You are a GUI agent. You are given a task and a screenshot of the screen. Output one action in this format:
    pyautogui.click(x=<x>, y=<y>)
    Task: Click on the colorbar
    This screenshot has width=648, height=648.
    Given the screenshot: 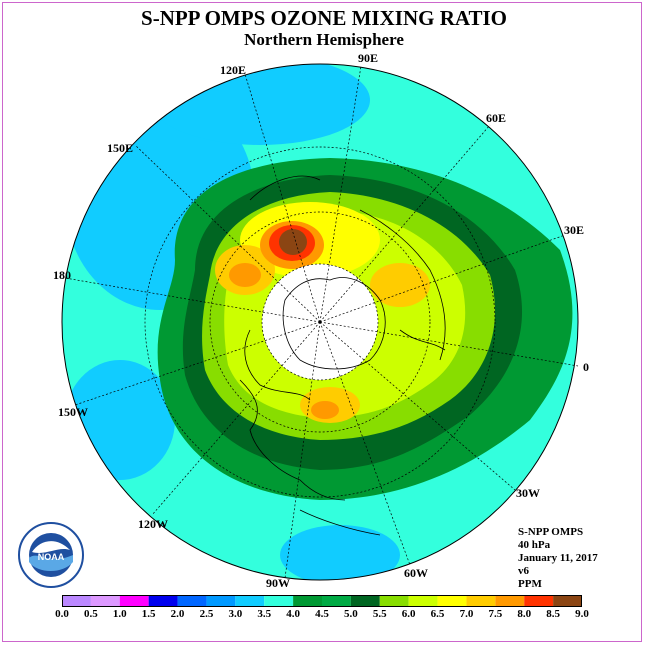 What is the action you would take?
    pyautogui.click(x=322, y=601)
    